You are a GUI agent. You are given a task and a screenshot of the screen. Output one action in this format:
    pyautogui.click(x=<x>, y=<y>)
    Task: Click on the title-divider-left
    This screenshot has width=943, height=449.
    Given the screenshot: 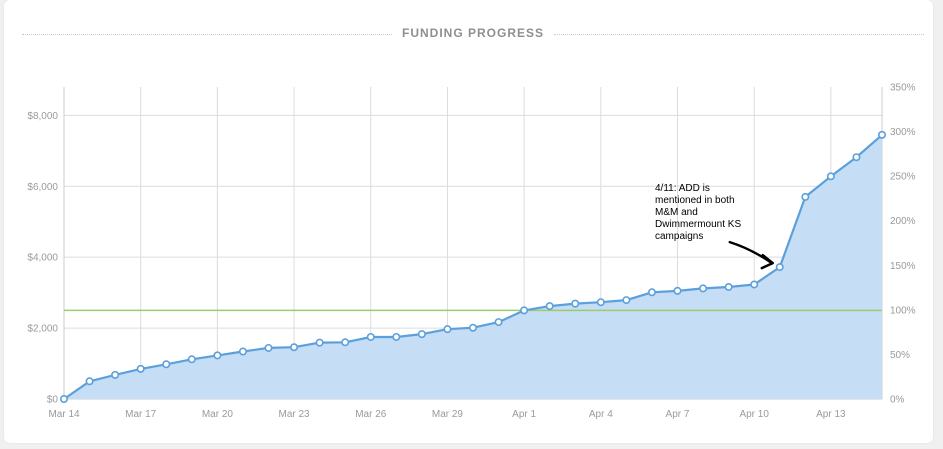 What is the action you would take?
    pyautogui.click(x=207, y=34)
    